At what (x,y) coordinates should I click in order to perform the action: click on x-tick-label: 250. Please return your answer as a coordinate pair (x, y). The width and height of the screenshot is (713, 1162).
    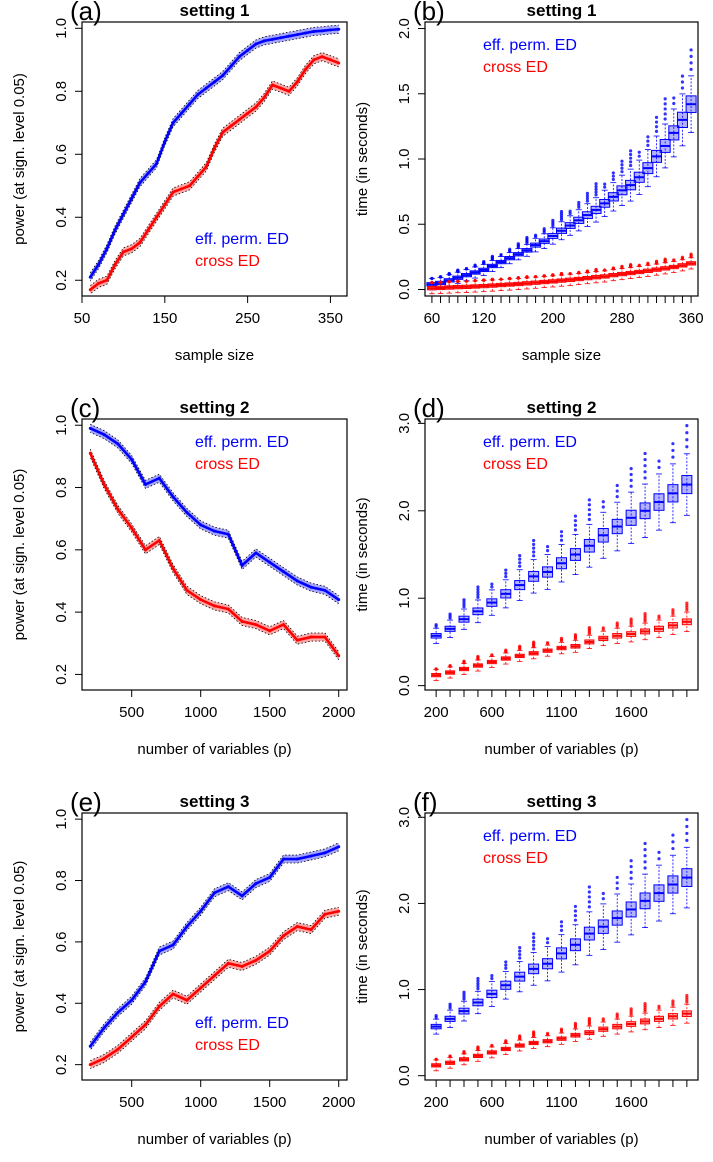
    Looking at the image, I should click on (247, 318).